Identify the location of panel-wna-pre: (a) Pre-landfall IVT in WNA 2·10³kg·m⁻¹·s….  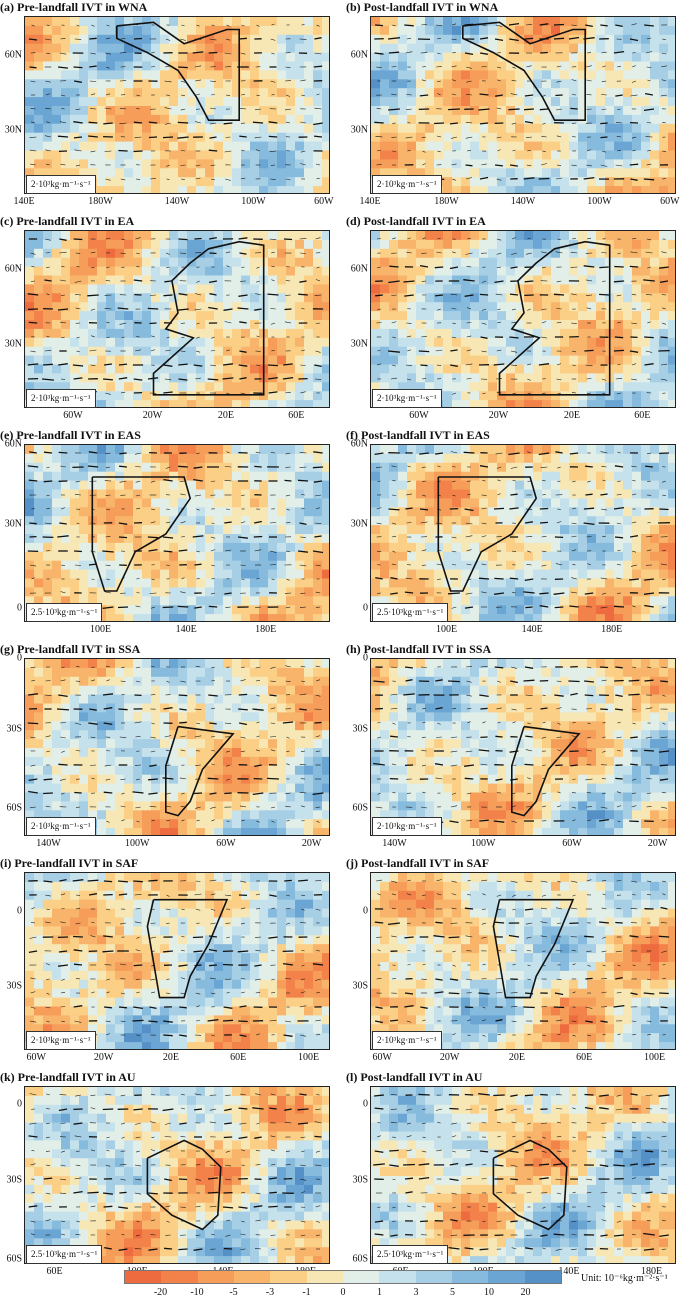
(167, 105).